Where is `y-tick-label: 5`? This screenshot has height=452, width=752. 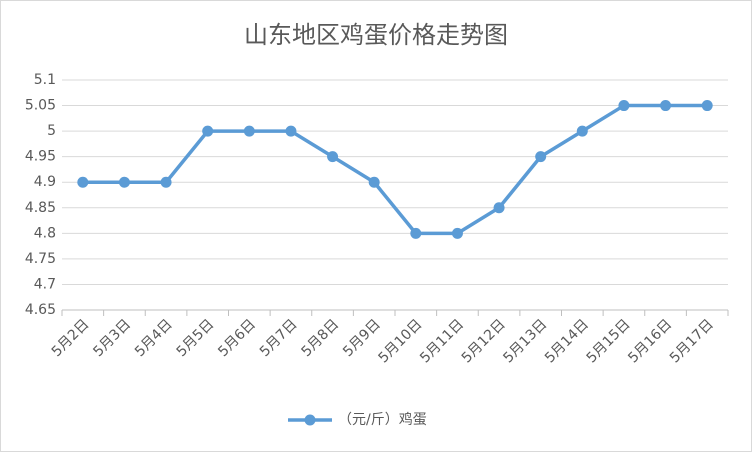 y-tick-label: 5 is located at coordinates (51, 131).